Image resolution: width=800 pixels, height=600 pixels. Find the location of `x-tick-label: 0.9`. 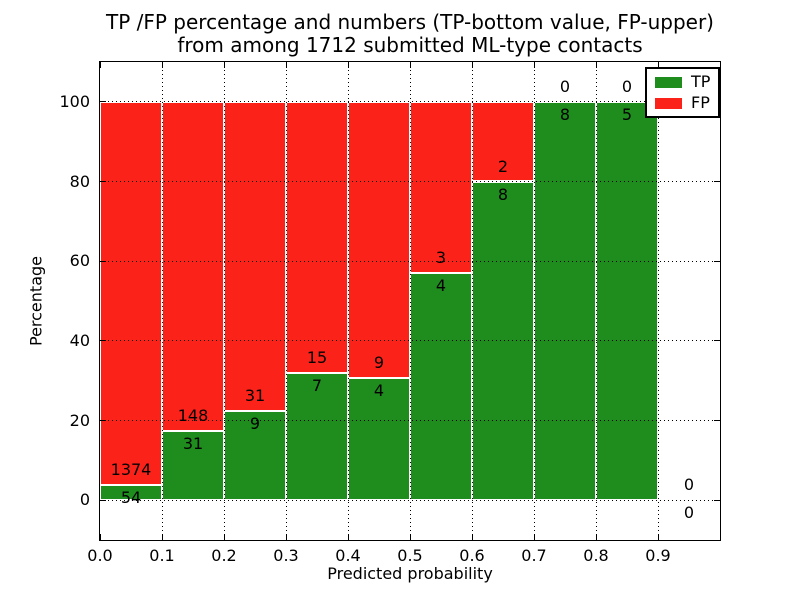

x-tick-label: 0.9 is located at coordinates (658, 555).